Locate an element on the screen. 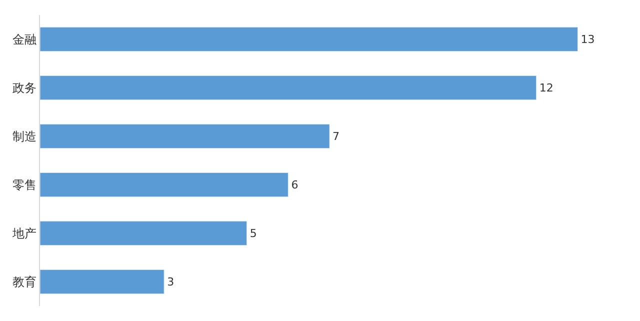 This screenshot has width=640, height=321. y-tick-label: 零售 is located at coordinates (24, 185).